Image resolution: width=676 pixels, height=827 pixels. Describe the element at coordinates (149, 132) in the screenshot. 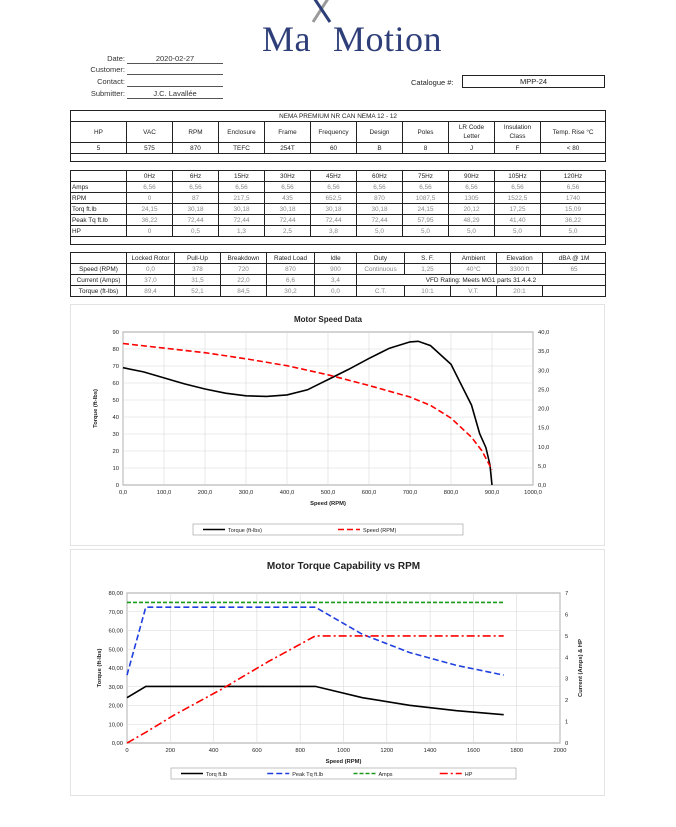

I see `nema-header: VAC` at that location.